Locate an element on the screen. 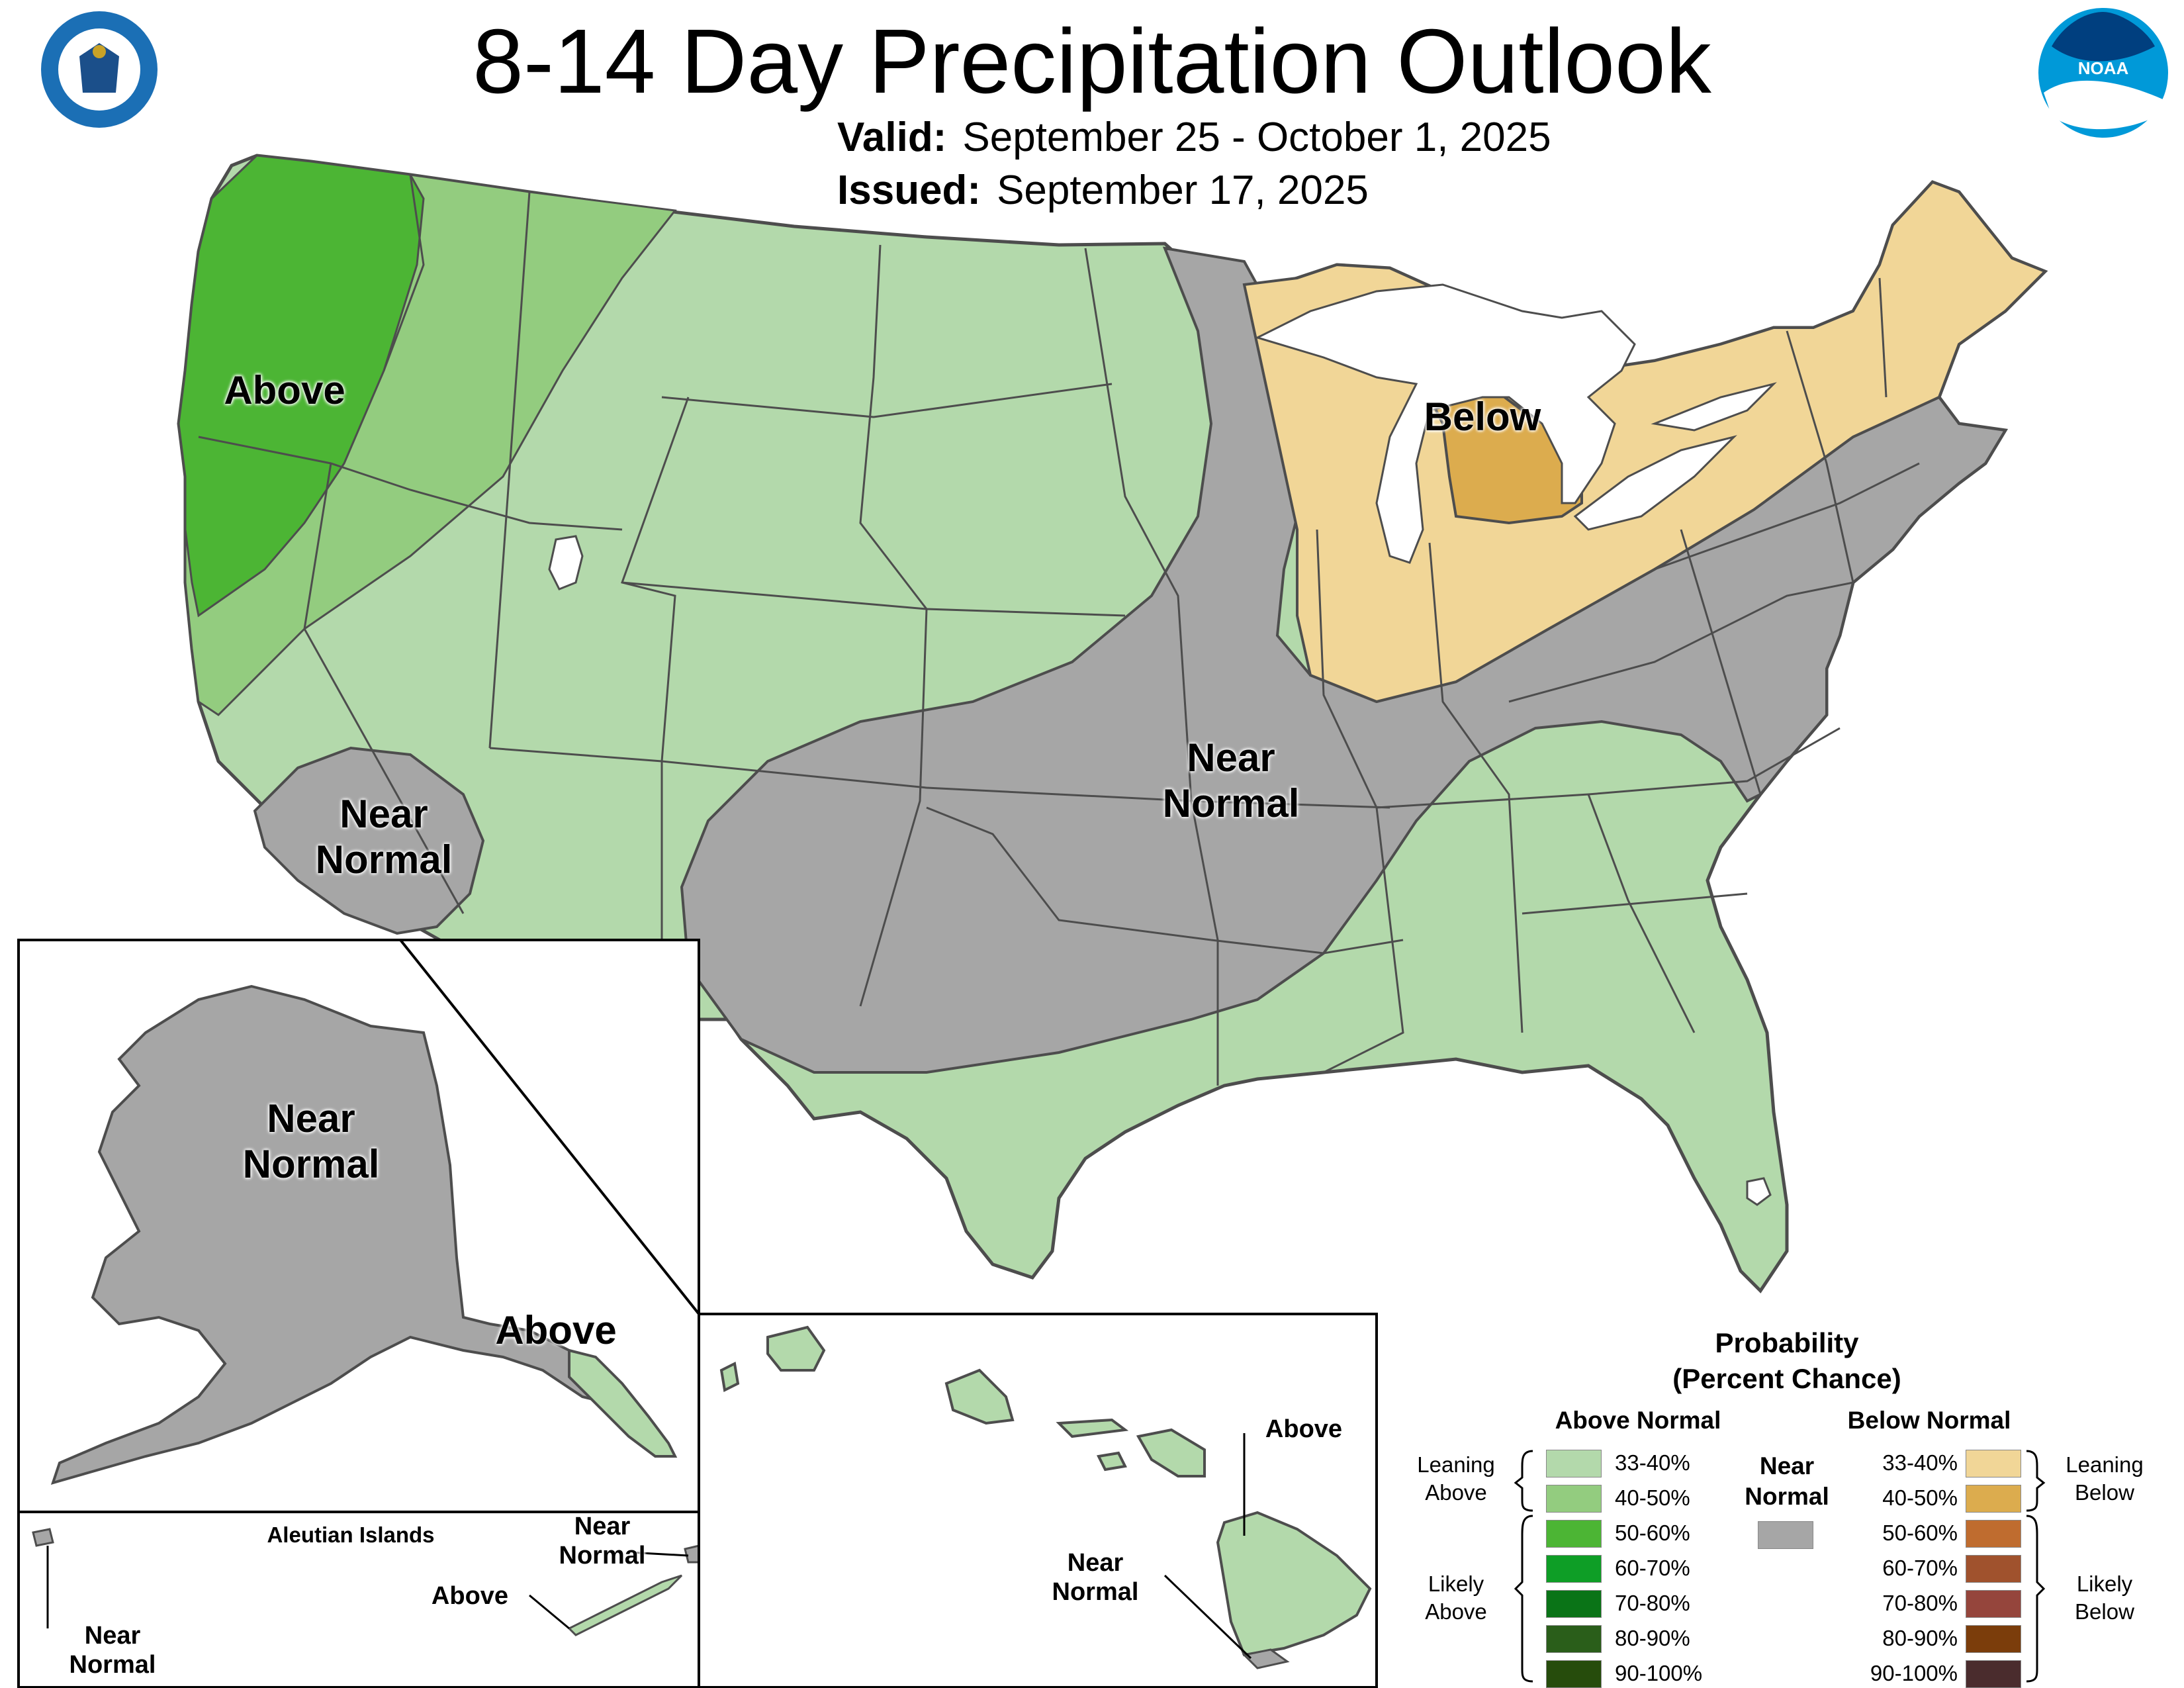 Image resolution: width=2184 pixels, height=1688 pixels. aleutian-leader-above is located at coordinates (549, 1612).